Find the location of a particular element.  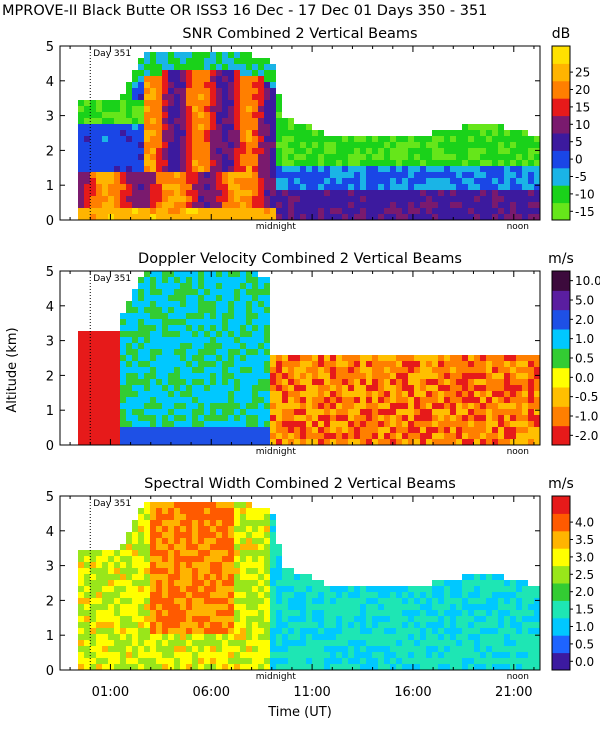

colorbar-tick-label: 3.0 is located at coordinates (584, 557).